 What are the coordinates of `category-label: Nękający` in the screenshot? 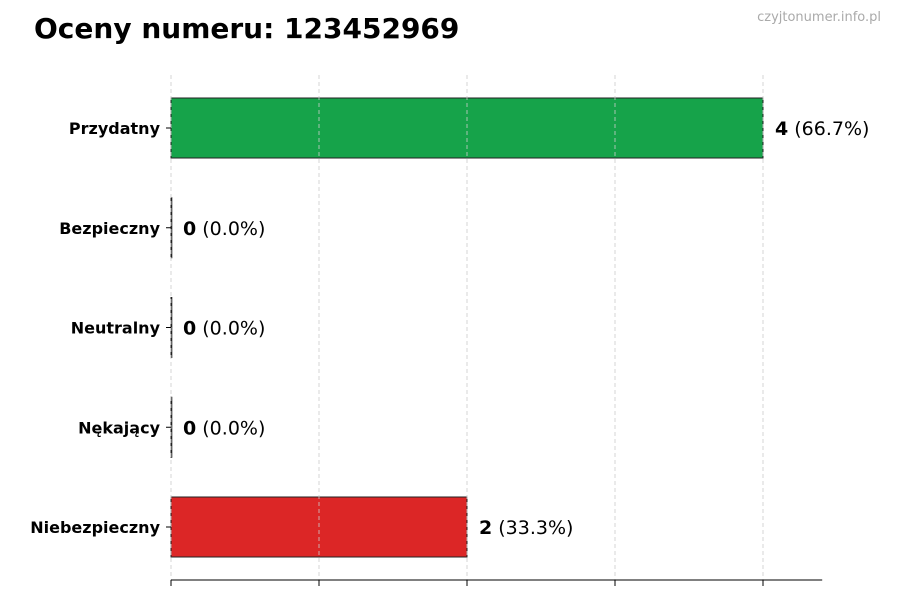 It's located at (119, 427).